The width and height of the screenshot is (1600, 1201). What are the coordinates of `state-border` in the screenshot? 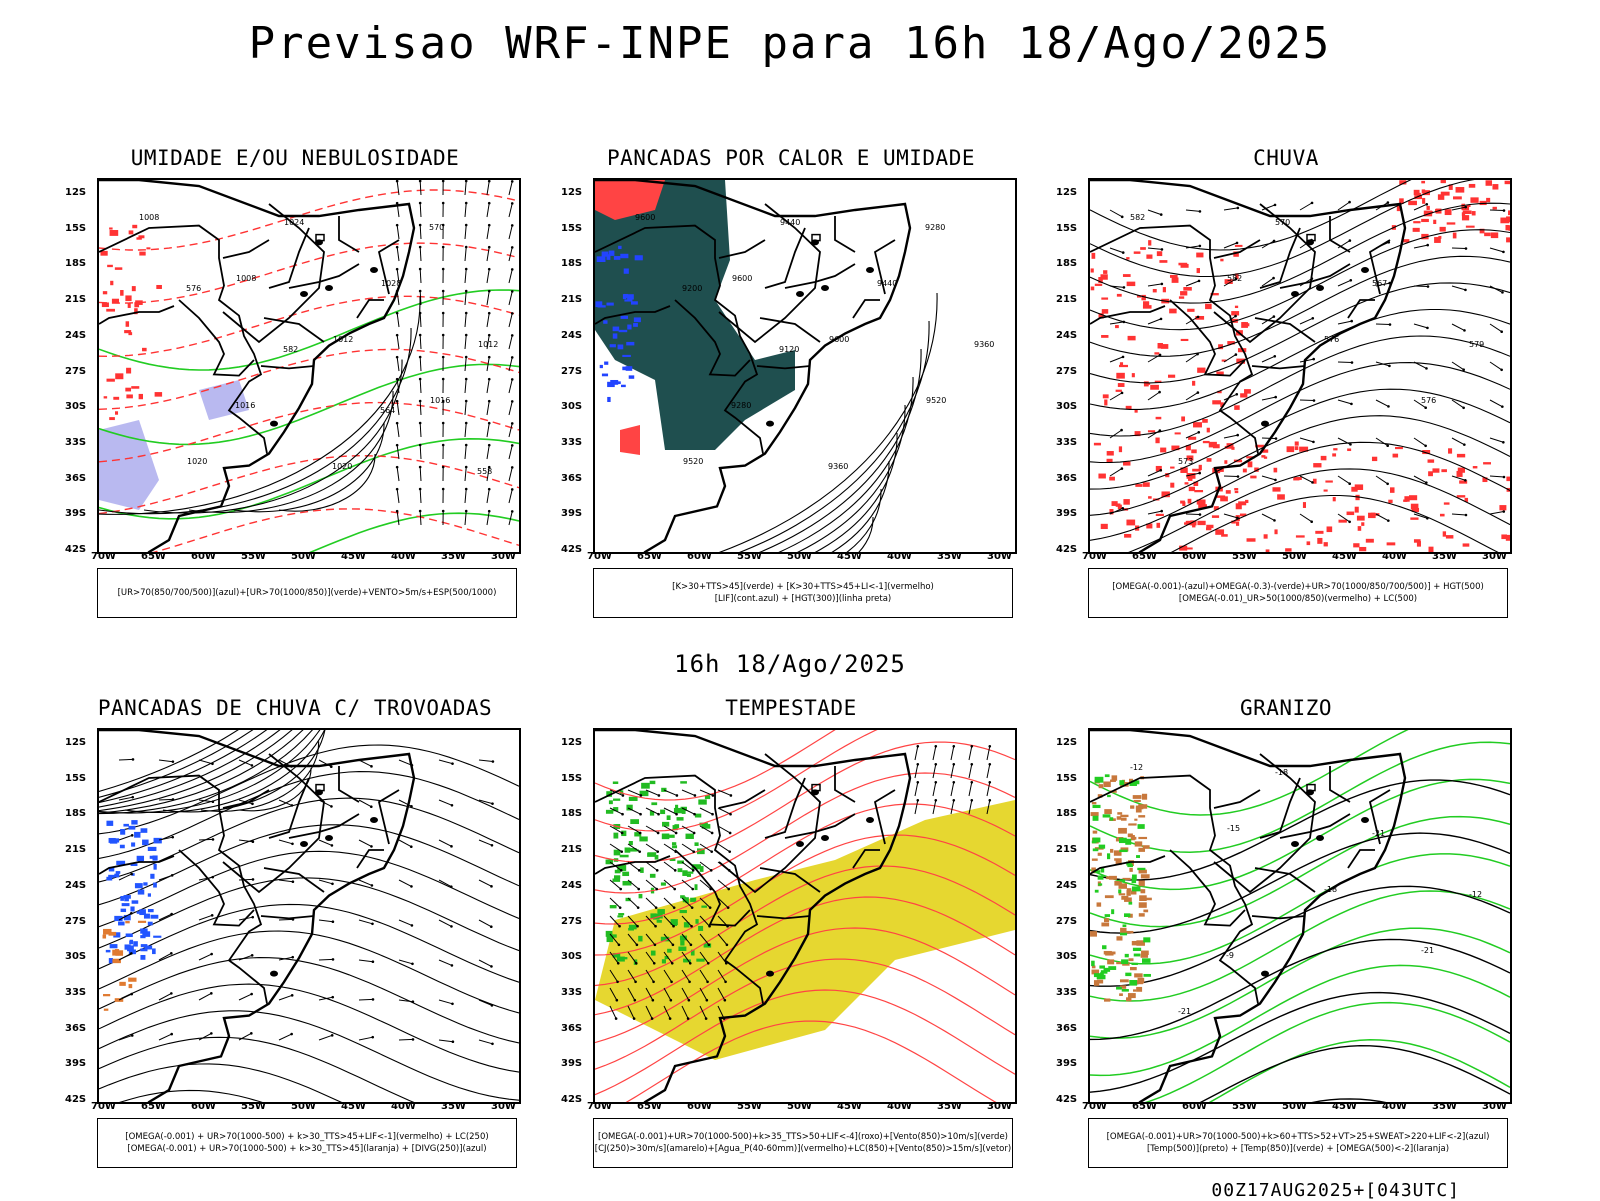 It's located at (287, 917).